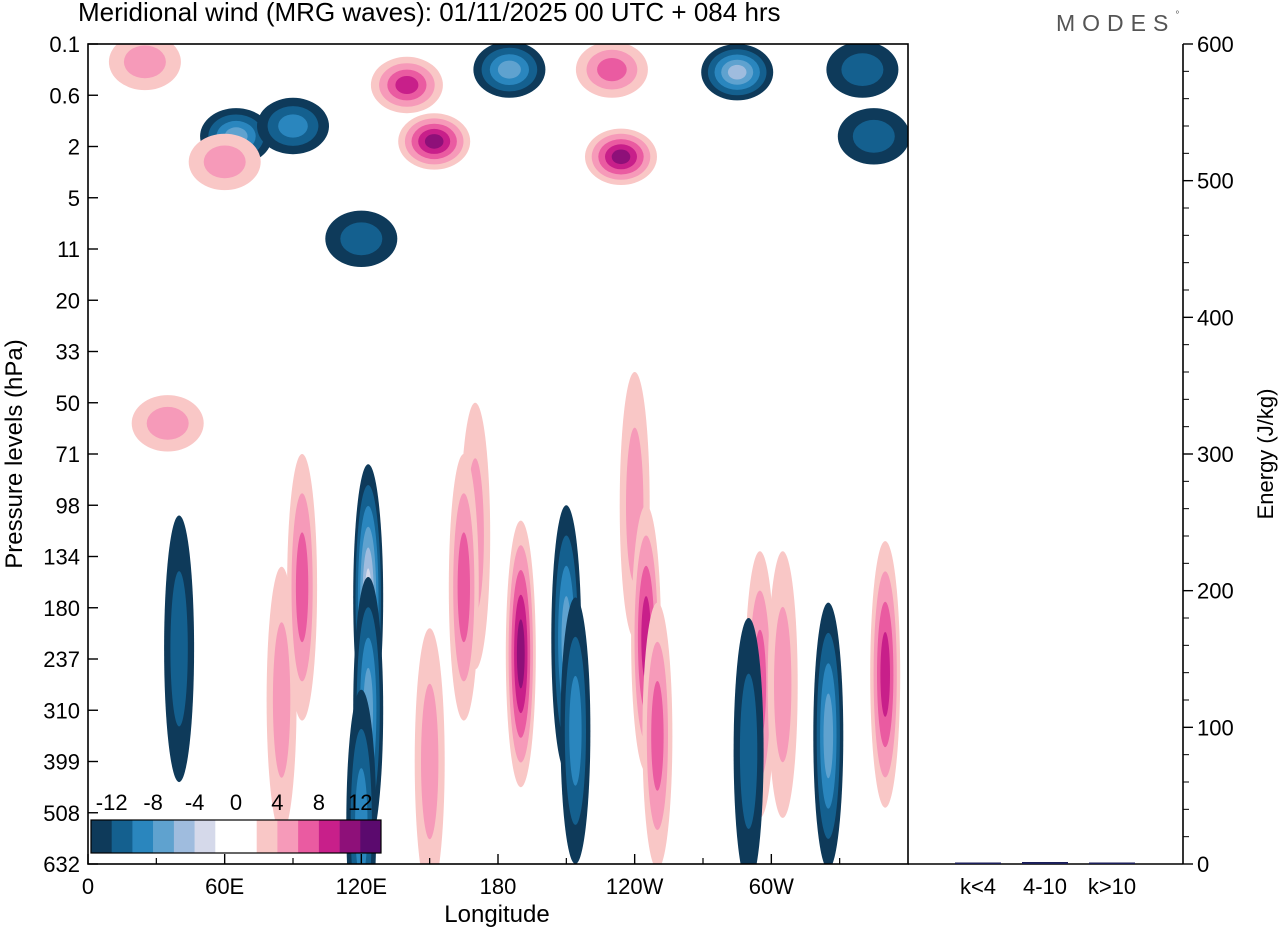 The width and height of the screenshot is (1280, 930). Describe the element at coordinates (68, 249) in the screenshot. I see `pressure-tick-label: 11` at that location.